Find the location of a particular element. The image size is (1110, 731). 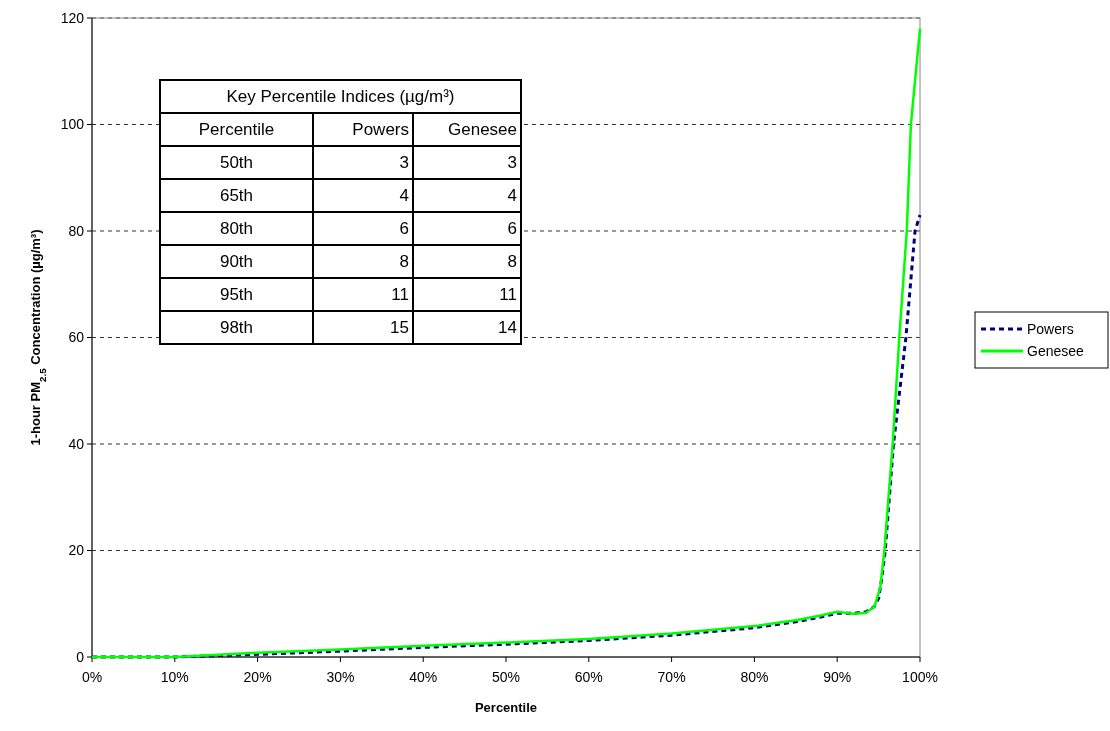

annotation: Powers is located at coordinates (380, 130).